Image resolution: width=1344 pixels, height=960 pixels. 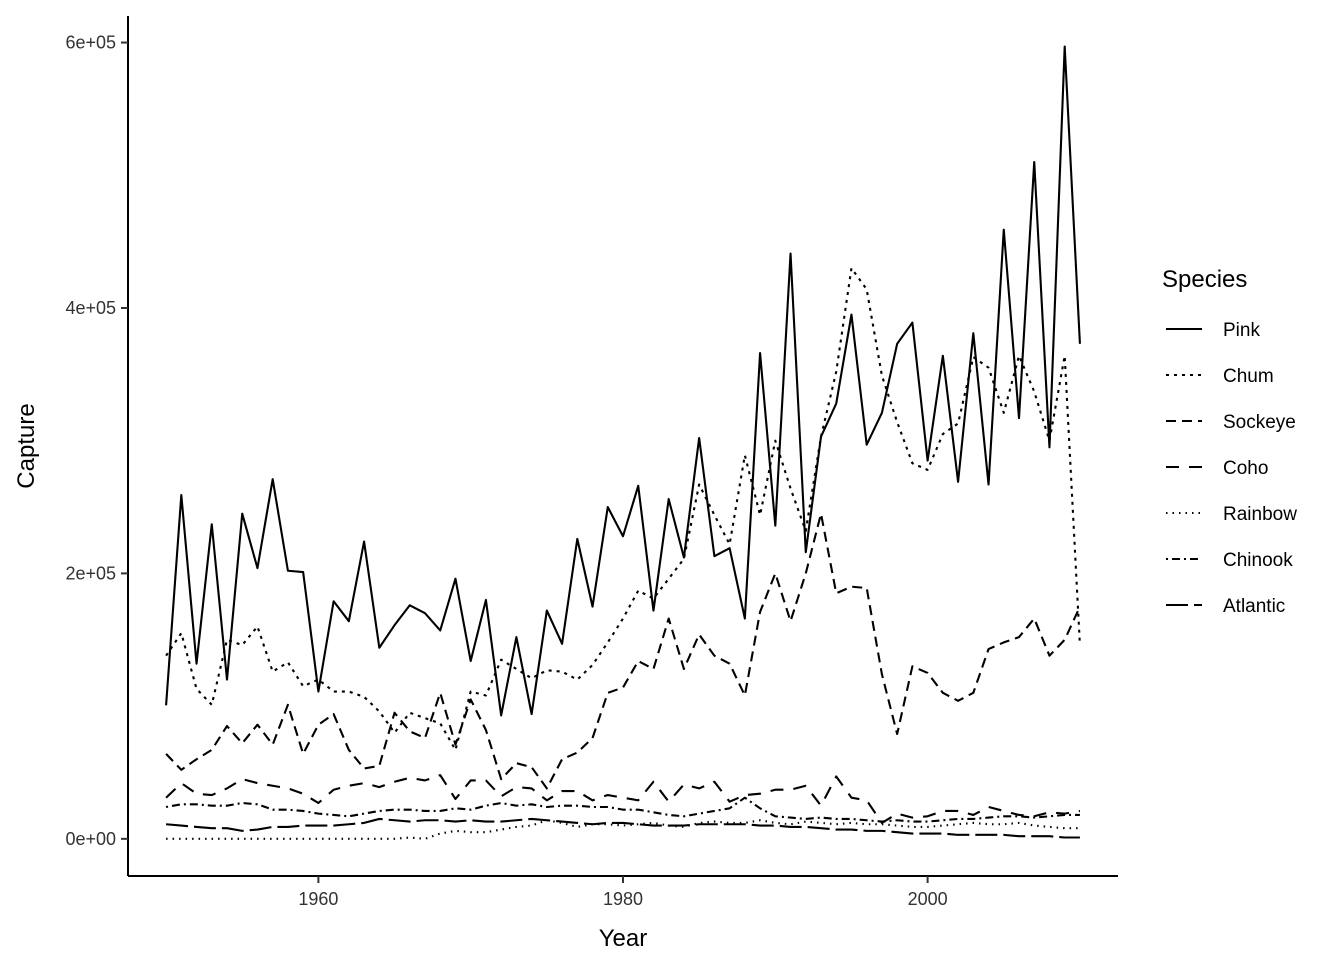 I want to click on legend-title: Species, so click(x=1204, y=279).